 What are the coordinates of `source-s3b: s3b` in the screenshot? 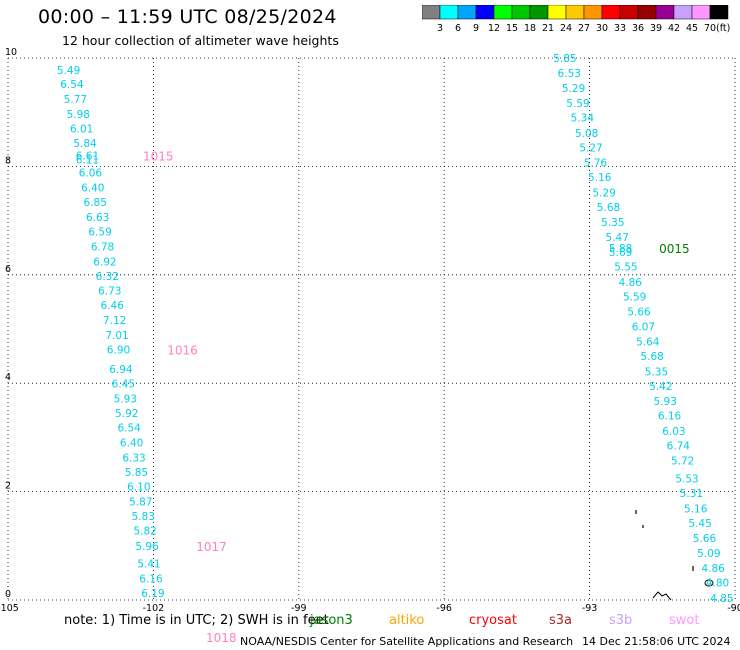 It's located at (621, 620).